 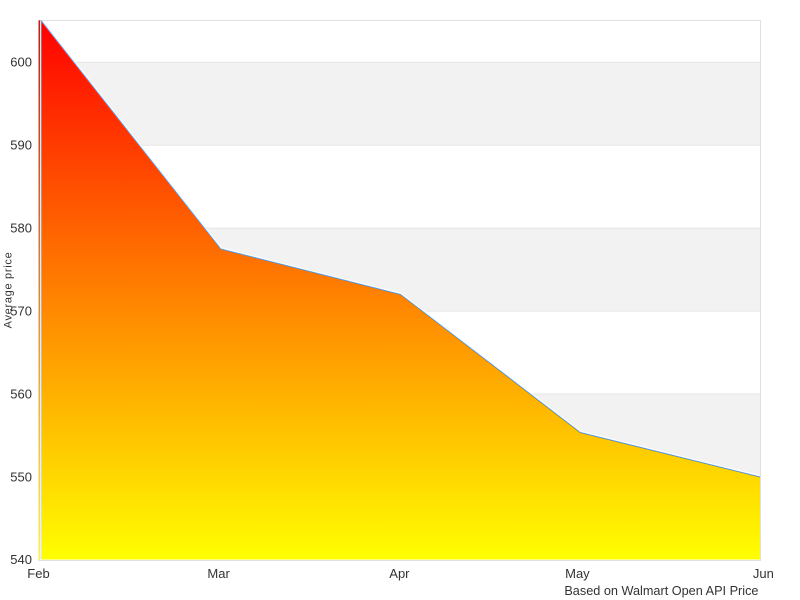 I want to click on svg-text: Jun, so click(x=763, y=573).